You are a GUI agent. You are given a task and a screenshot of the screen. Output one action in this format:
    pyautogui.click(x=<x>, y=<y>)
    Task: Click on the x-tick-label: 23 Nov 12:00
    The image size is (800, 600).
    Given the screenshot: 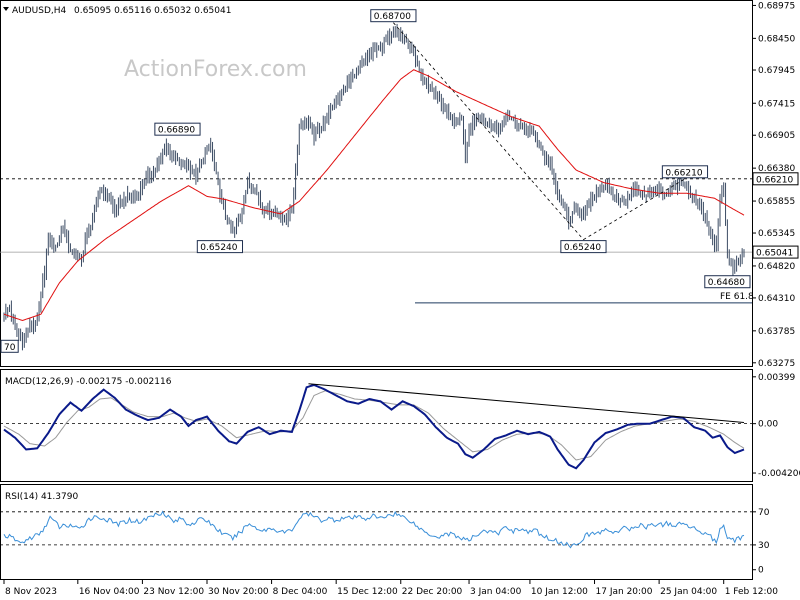 What is the action you would take?
    pyautogui.click(x=173, y=592)
    